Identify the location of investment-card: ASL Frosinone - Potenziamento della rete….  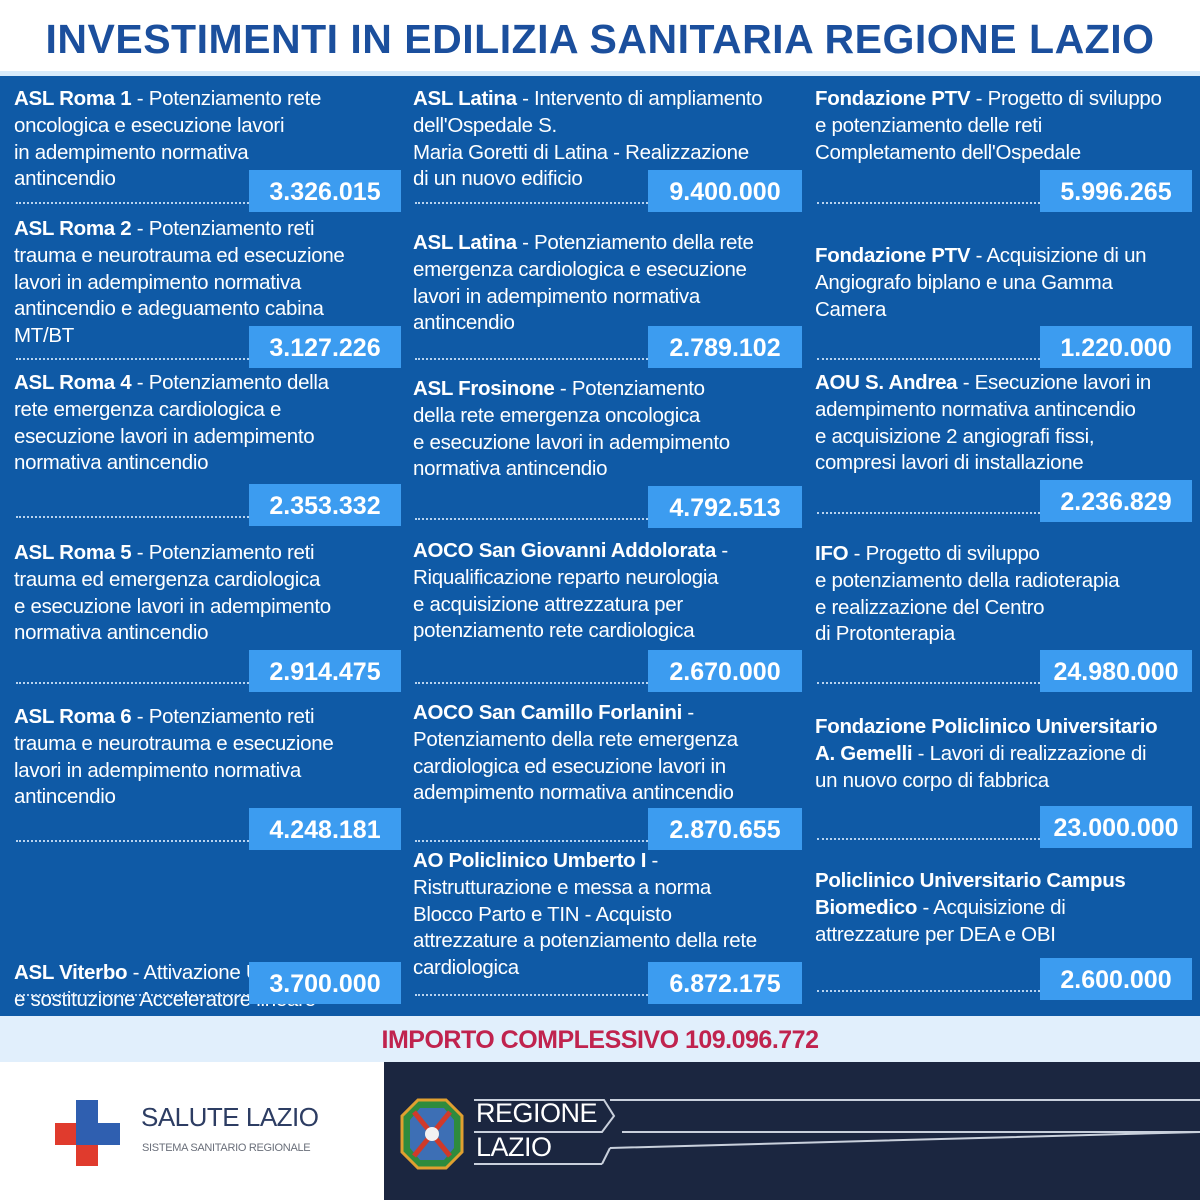
(607, 452).